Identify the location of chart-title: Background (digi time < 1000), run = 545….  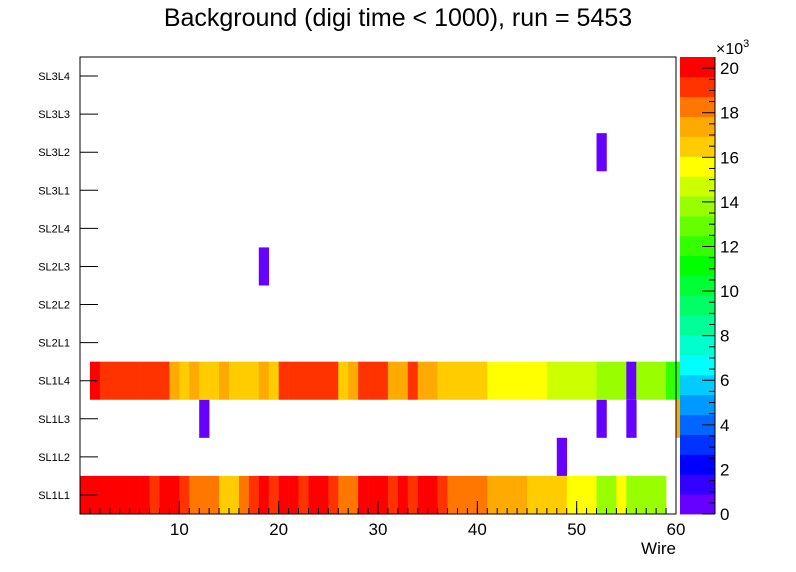
(398, 18).